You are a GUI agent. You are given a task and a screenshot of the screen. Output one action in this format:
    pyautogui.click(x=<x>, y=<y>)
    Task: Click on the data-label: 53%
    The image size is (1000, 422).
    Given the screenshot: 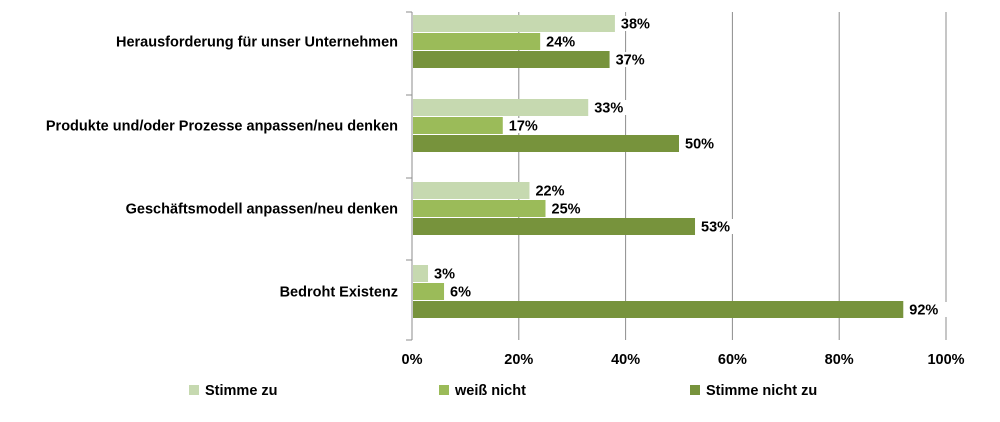 What is the action you would take?
    pyautogui.click(x=715, y=228)
    